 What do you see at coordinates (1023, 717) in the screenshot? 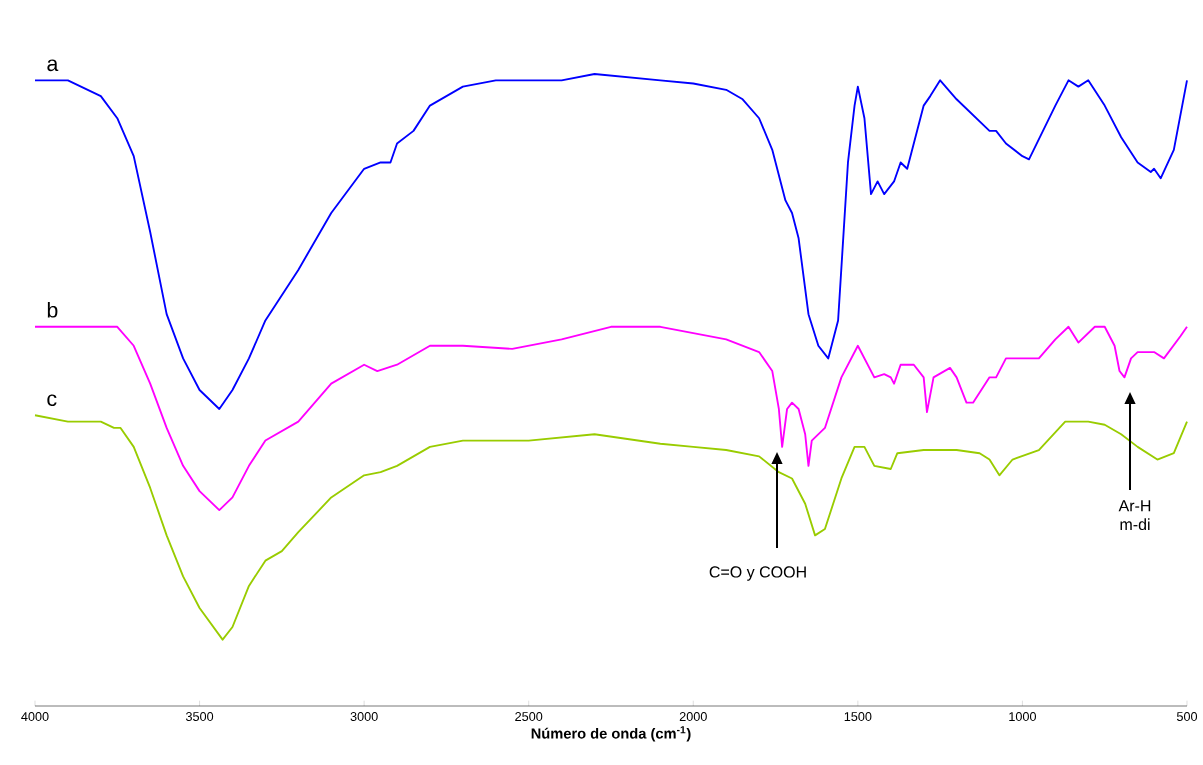
I see `x-tick-label: 1000` at bounding box center [1023, 717].